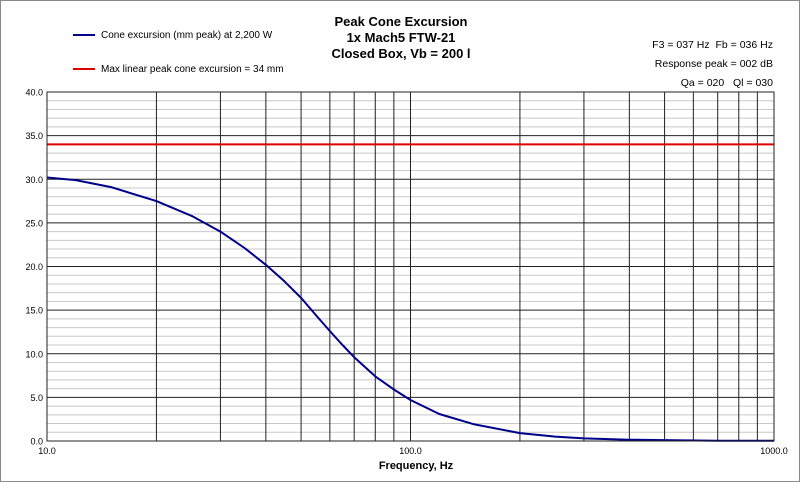 The image size is (800, 482). What do you see at coordinates (410, 451) in the screenshot?
I see `x-tick-label: 100.0` at bounding box center [410, 451].